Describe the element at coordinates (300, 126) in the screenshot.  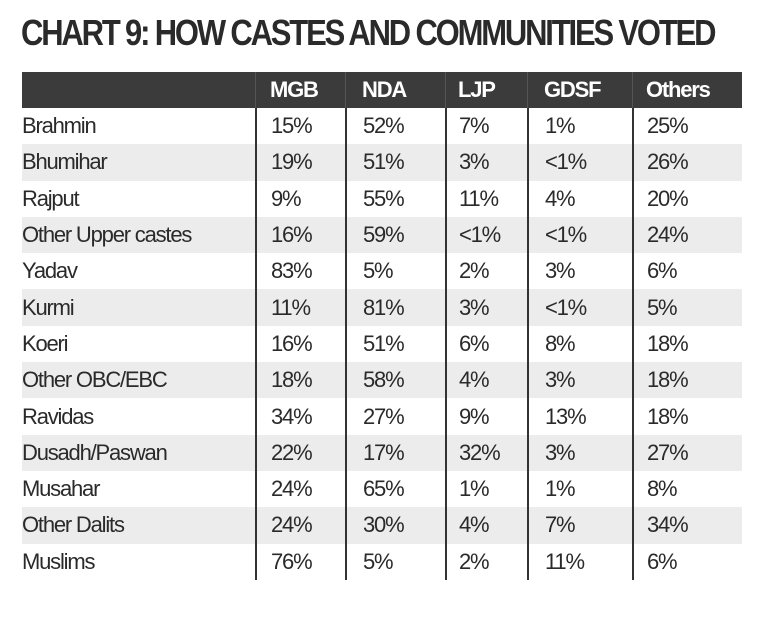
I see `cell-mgb: 15%` at that location.